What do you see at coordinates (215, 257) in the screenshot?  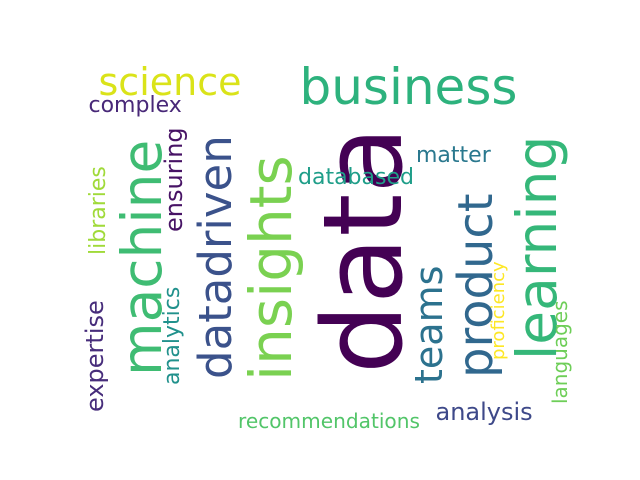 I see `word-datadriven: datadriven` at bounding box center [215, 257].